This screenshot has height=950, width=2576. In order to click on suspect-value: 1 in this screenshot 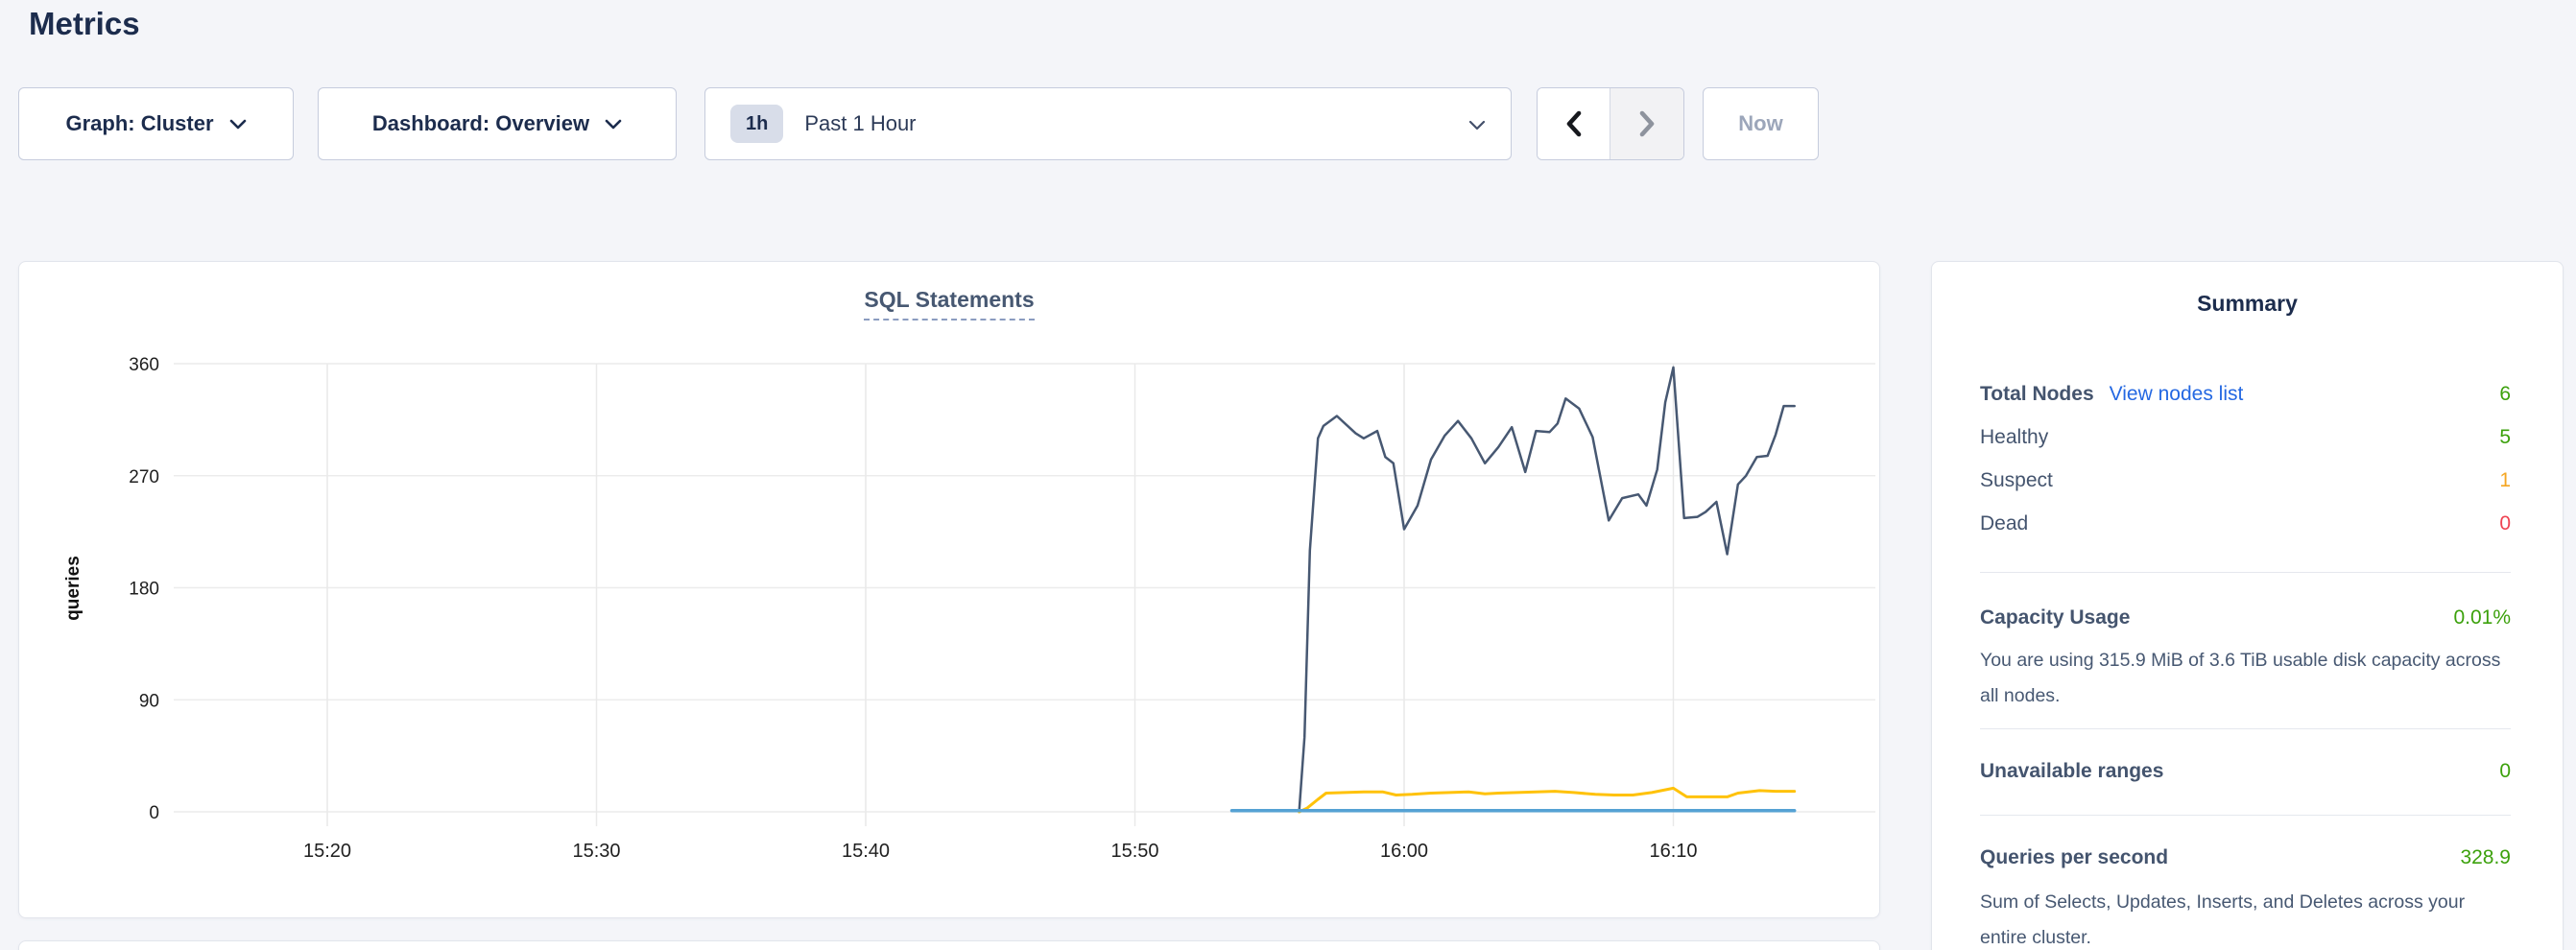, I will do `click(2505, 480)`.